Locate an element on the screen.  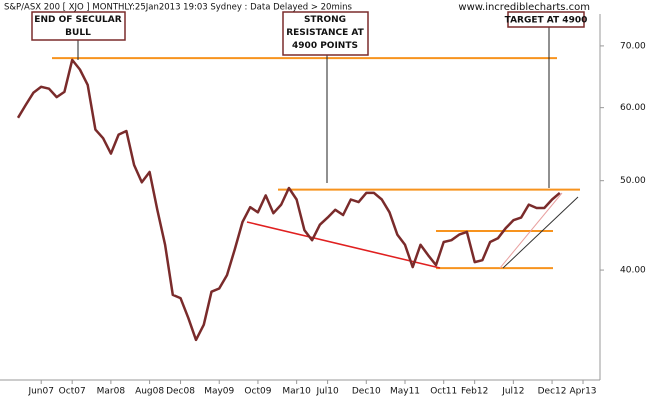
x-tick-label: Dec10 is located at coordinates (366, 392).